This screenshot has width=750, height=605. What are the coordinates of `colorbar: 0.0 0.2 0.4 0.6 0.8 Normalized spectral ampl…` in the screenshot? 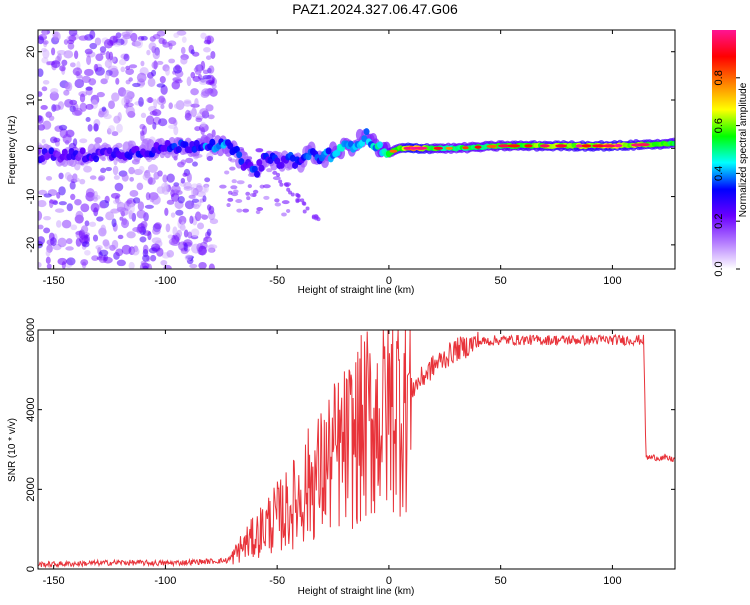 It's located at (730, 153).